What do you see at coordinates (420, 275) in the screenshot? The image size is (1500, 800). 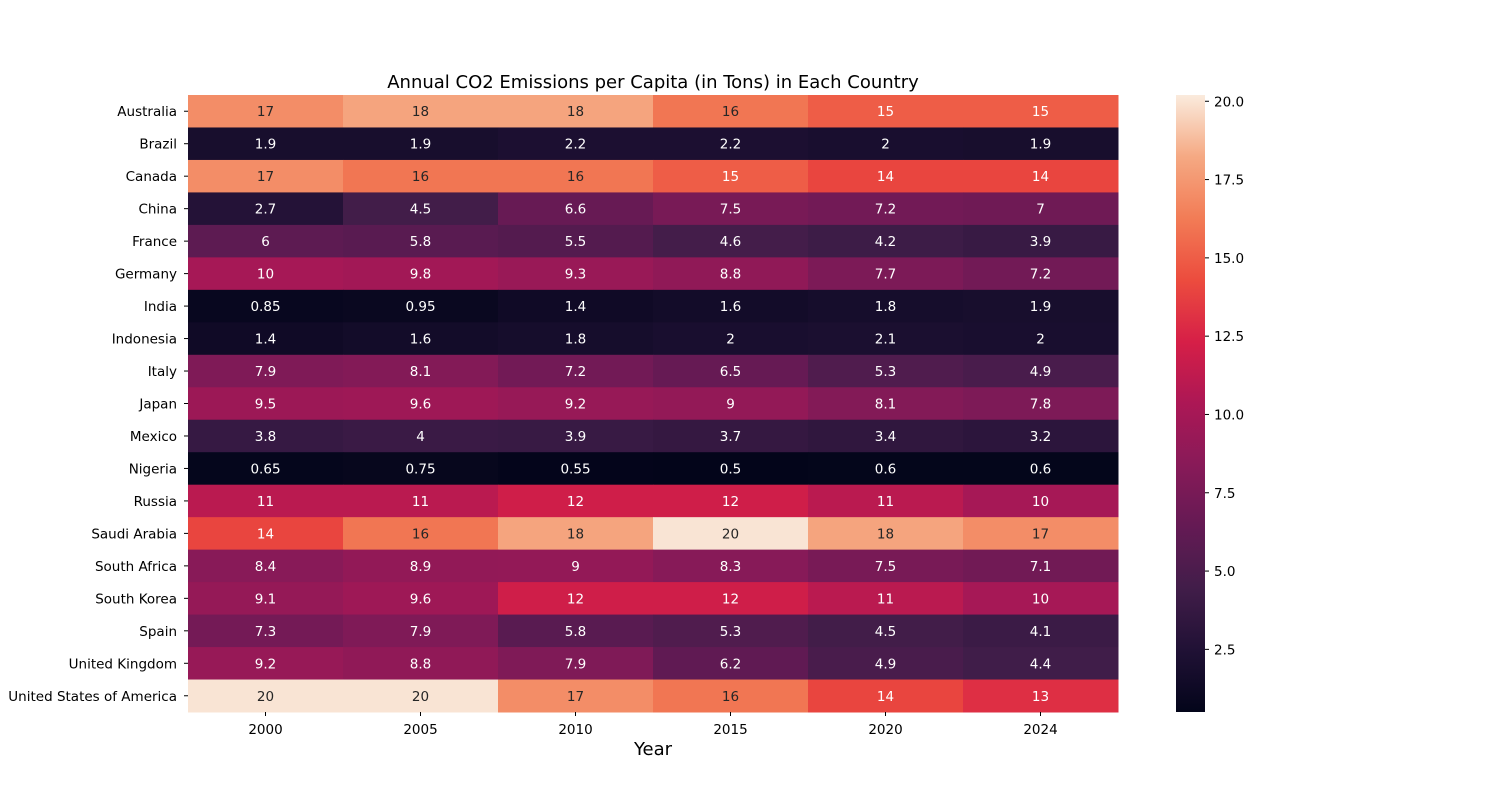 I see `cell-value-label: 9.8` at bounding box center [420, 275].